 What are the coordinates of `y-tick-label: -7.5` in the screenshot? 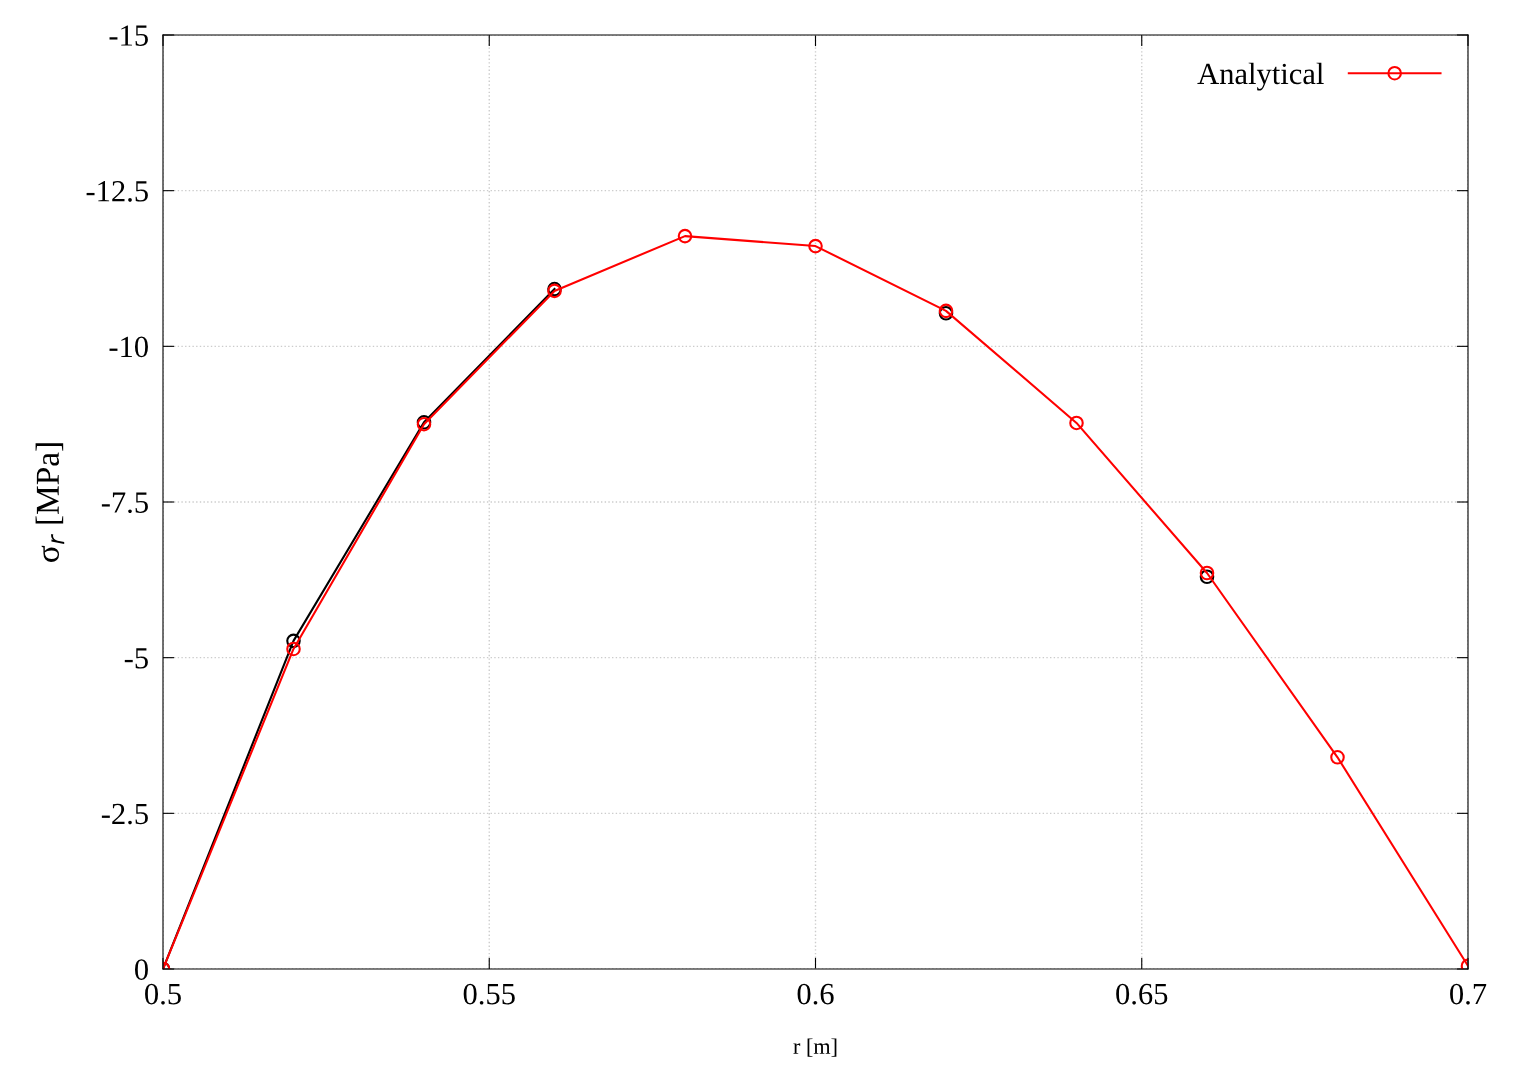 It's located at (124, 503).